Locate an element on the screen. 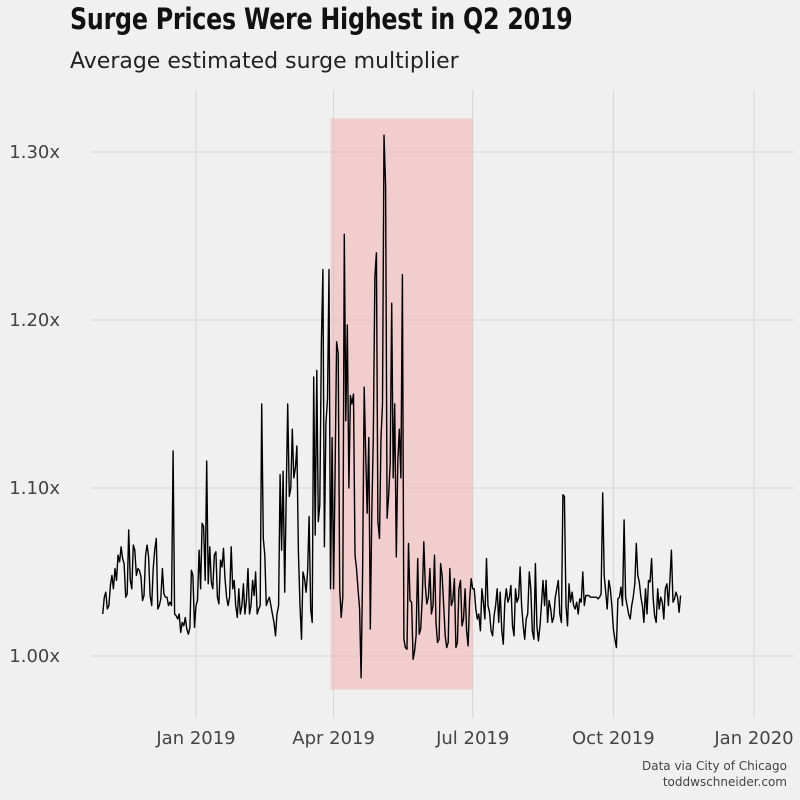 The image size is (800, 800). caption-site: toddwschneider.com is located at coordinates (724, 782).